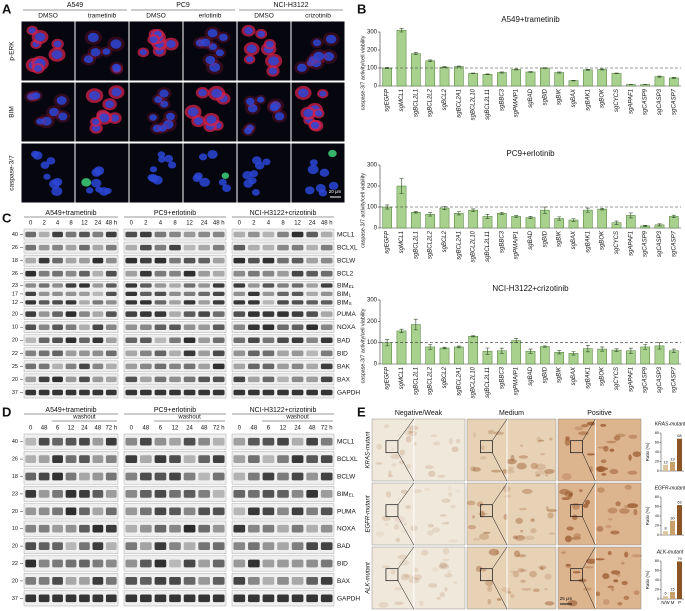  Describe the element at coordinates (657, 580) in the screenshot. I see `y-tick-label: 40` at that location.